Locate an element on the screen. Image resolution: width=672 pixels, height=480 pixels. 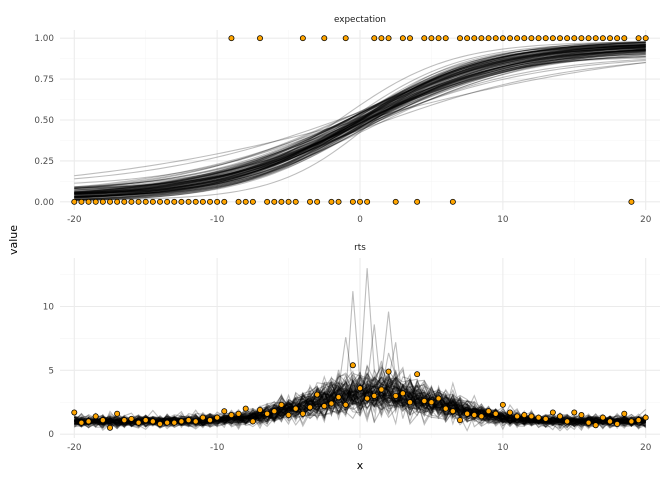
y-axis-title: value is located at coordinates (13, 240).